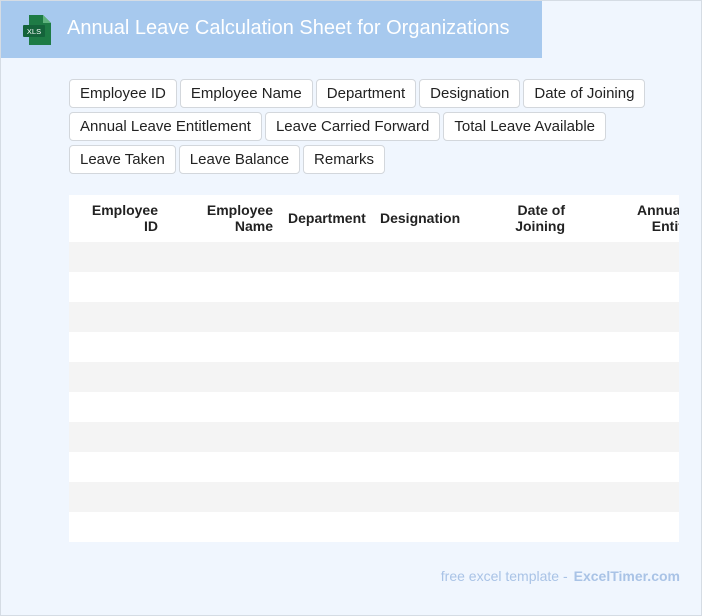 The height and width of the screenshot is (616, 702). I want to click on column-header: Designation, so click(423, 219).